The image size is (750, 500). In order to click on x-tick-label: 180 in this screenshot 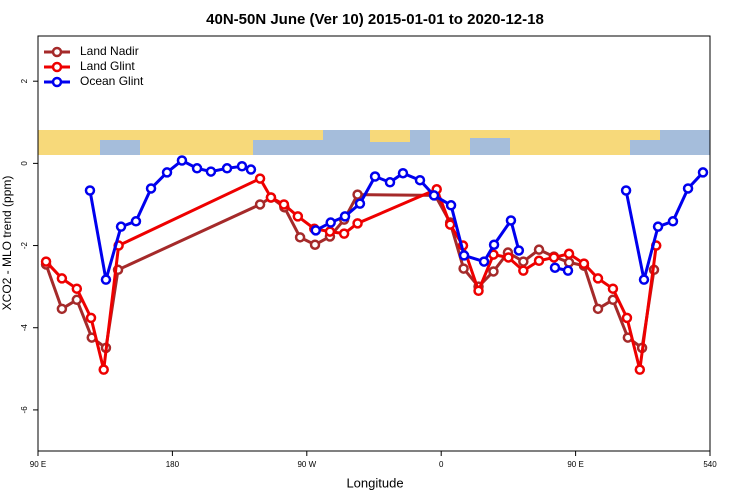, I will do `click(173, 464)`.